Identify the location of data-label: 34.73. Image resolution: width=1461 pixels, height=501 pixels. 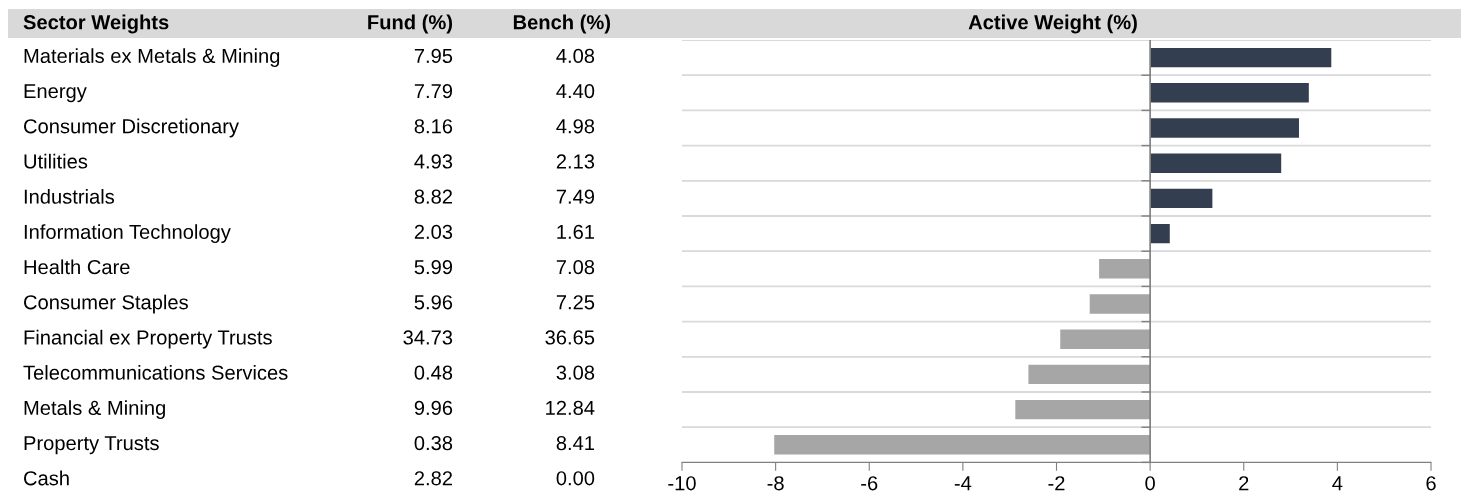
(428, 337).